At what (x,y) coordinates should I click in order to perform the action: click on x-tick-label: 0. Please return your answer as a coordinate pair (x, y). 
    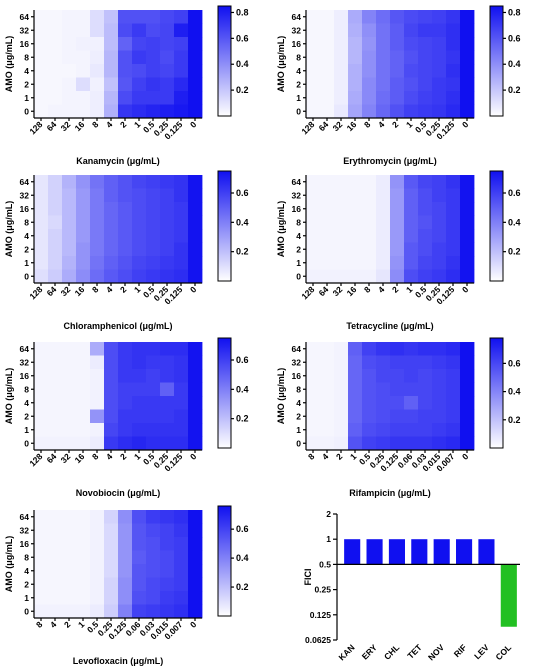
    Looking at the image, I should click on (193, 456).